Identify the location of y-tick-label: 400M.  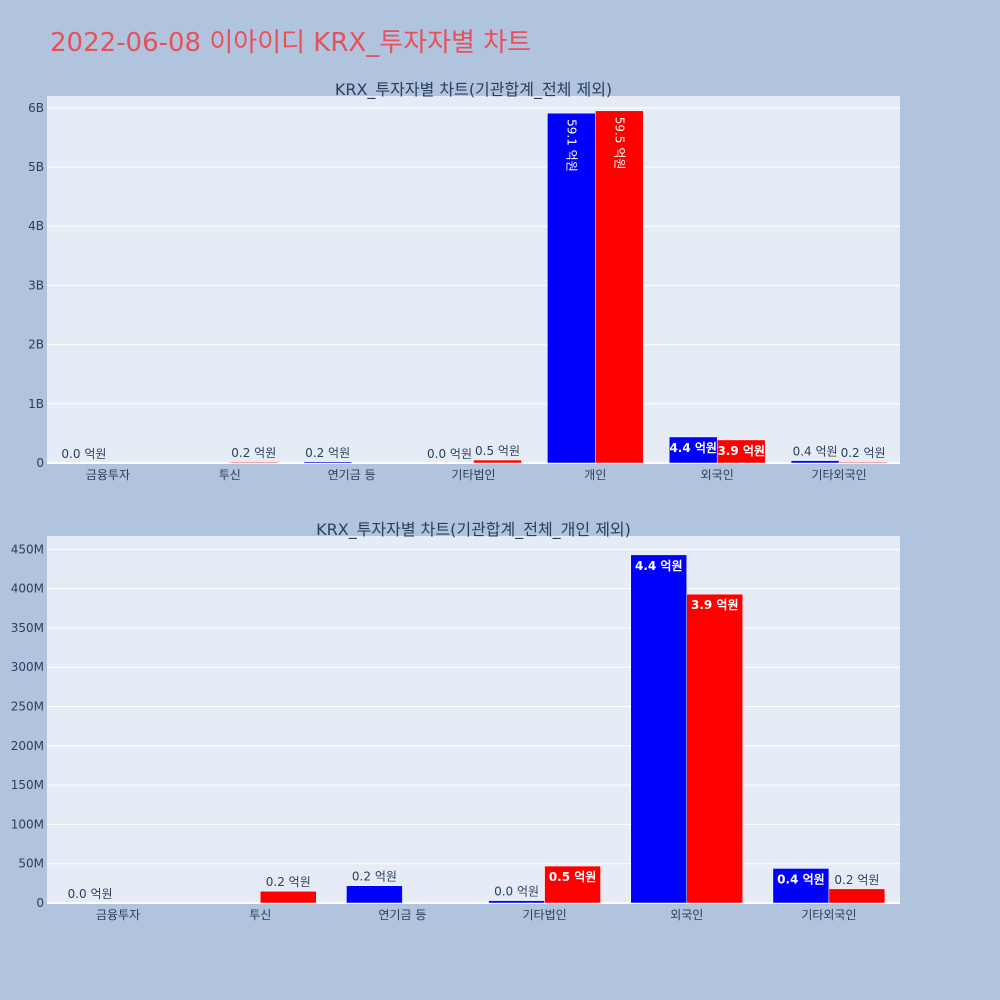
(27, 589).